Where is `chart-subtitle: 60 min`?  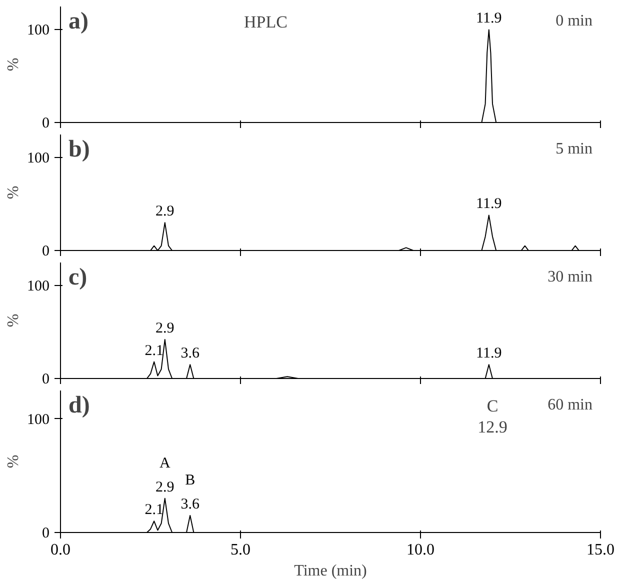
chart-subtitle: 60 min is located at coordinates (570, 405).